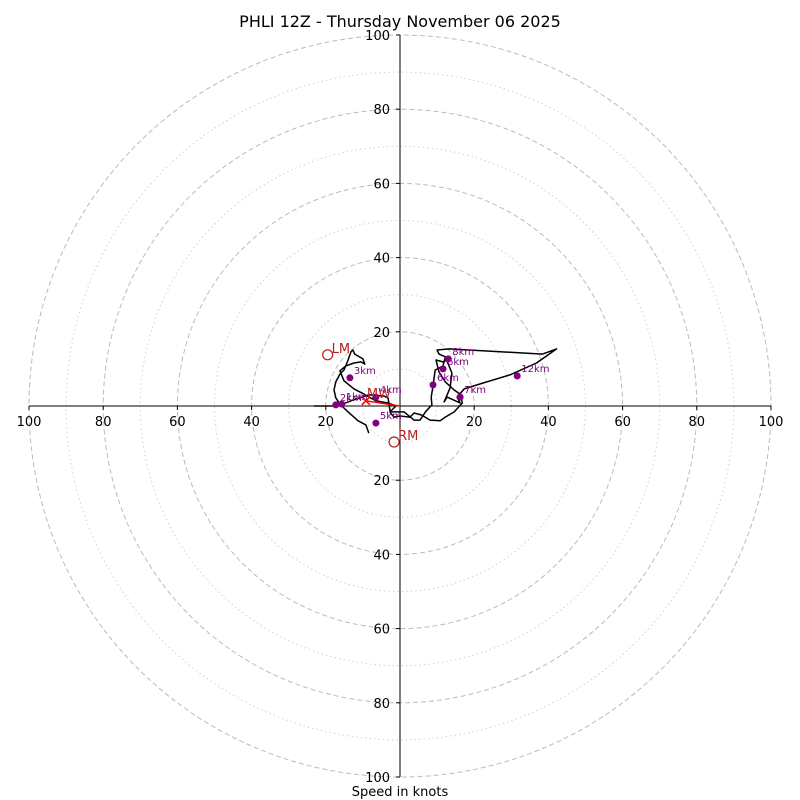  I want to click on height-point-label: 5km, so click(391, 416).